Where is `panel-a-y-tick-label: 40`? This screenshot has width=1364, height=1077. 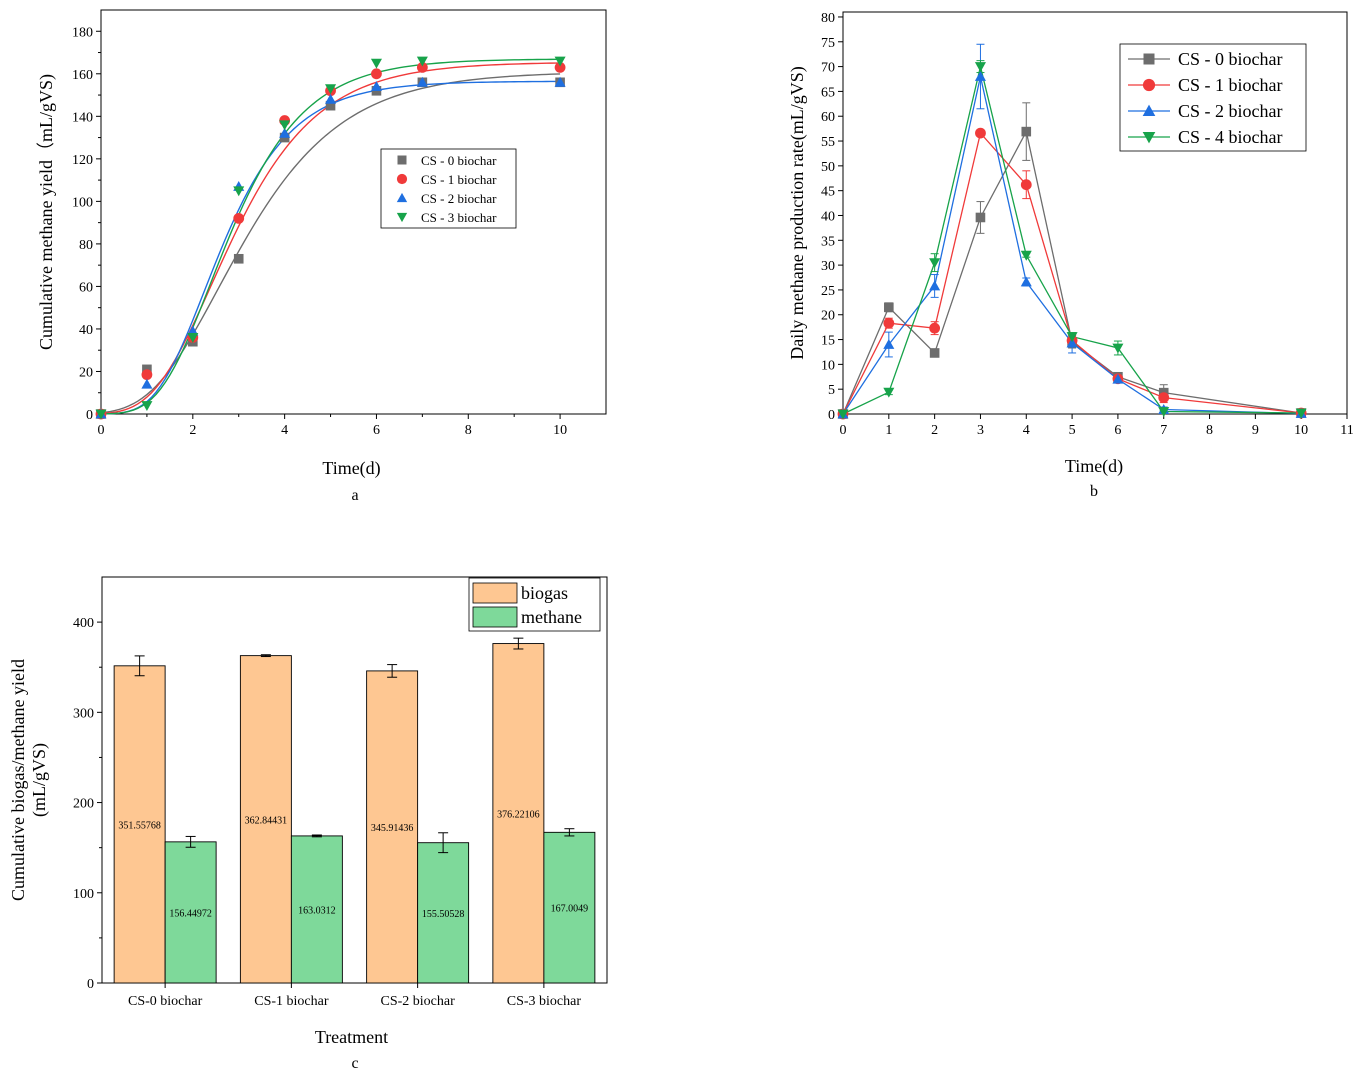 panel-a-y-tick-label: 40 is located at coordinates (86, 330).